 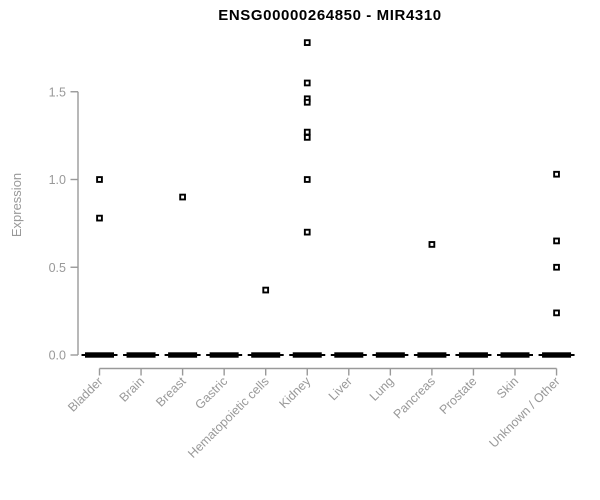 I want to click on y-tick-label: 1.0, so click(x=57, y=180).